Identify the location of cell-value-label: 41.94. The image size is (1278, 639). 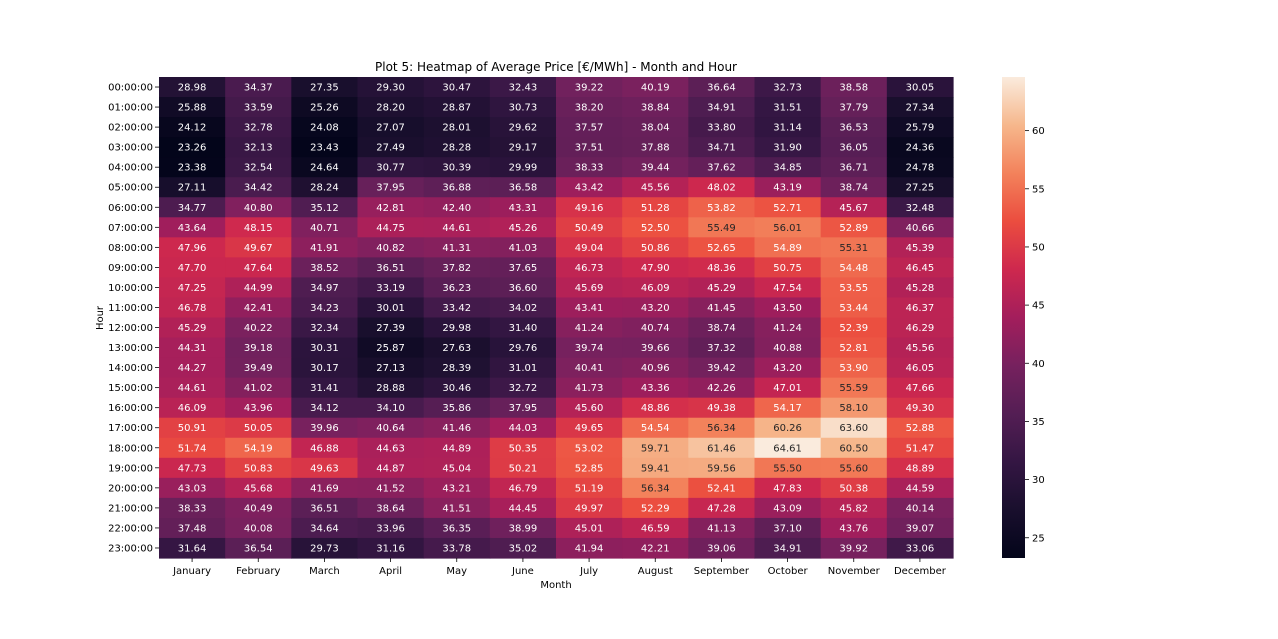
(589, 548).